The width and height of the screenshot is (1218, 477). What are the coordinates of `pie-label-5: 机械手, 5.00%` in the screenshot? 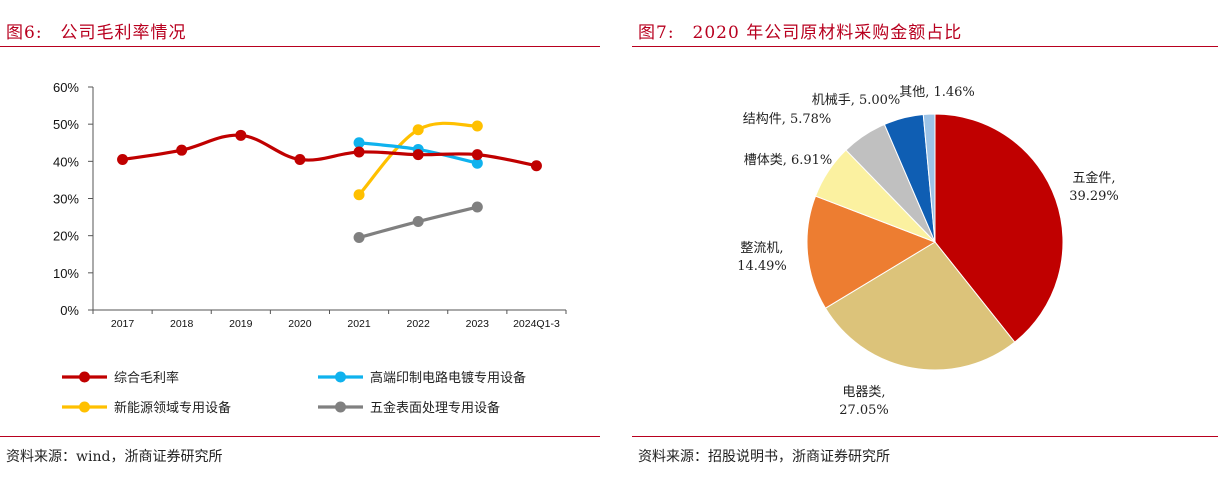 It's located at (856, 100).